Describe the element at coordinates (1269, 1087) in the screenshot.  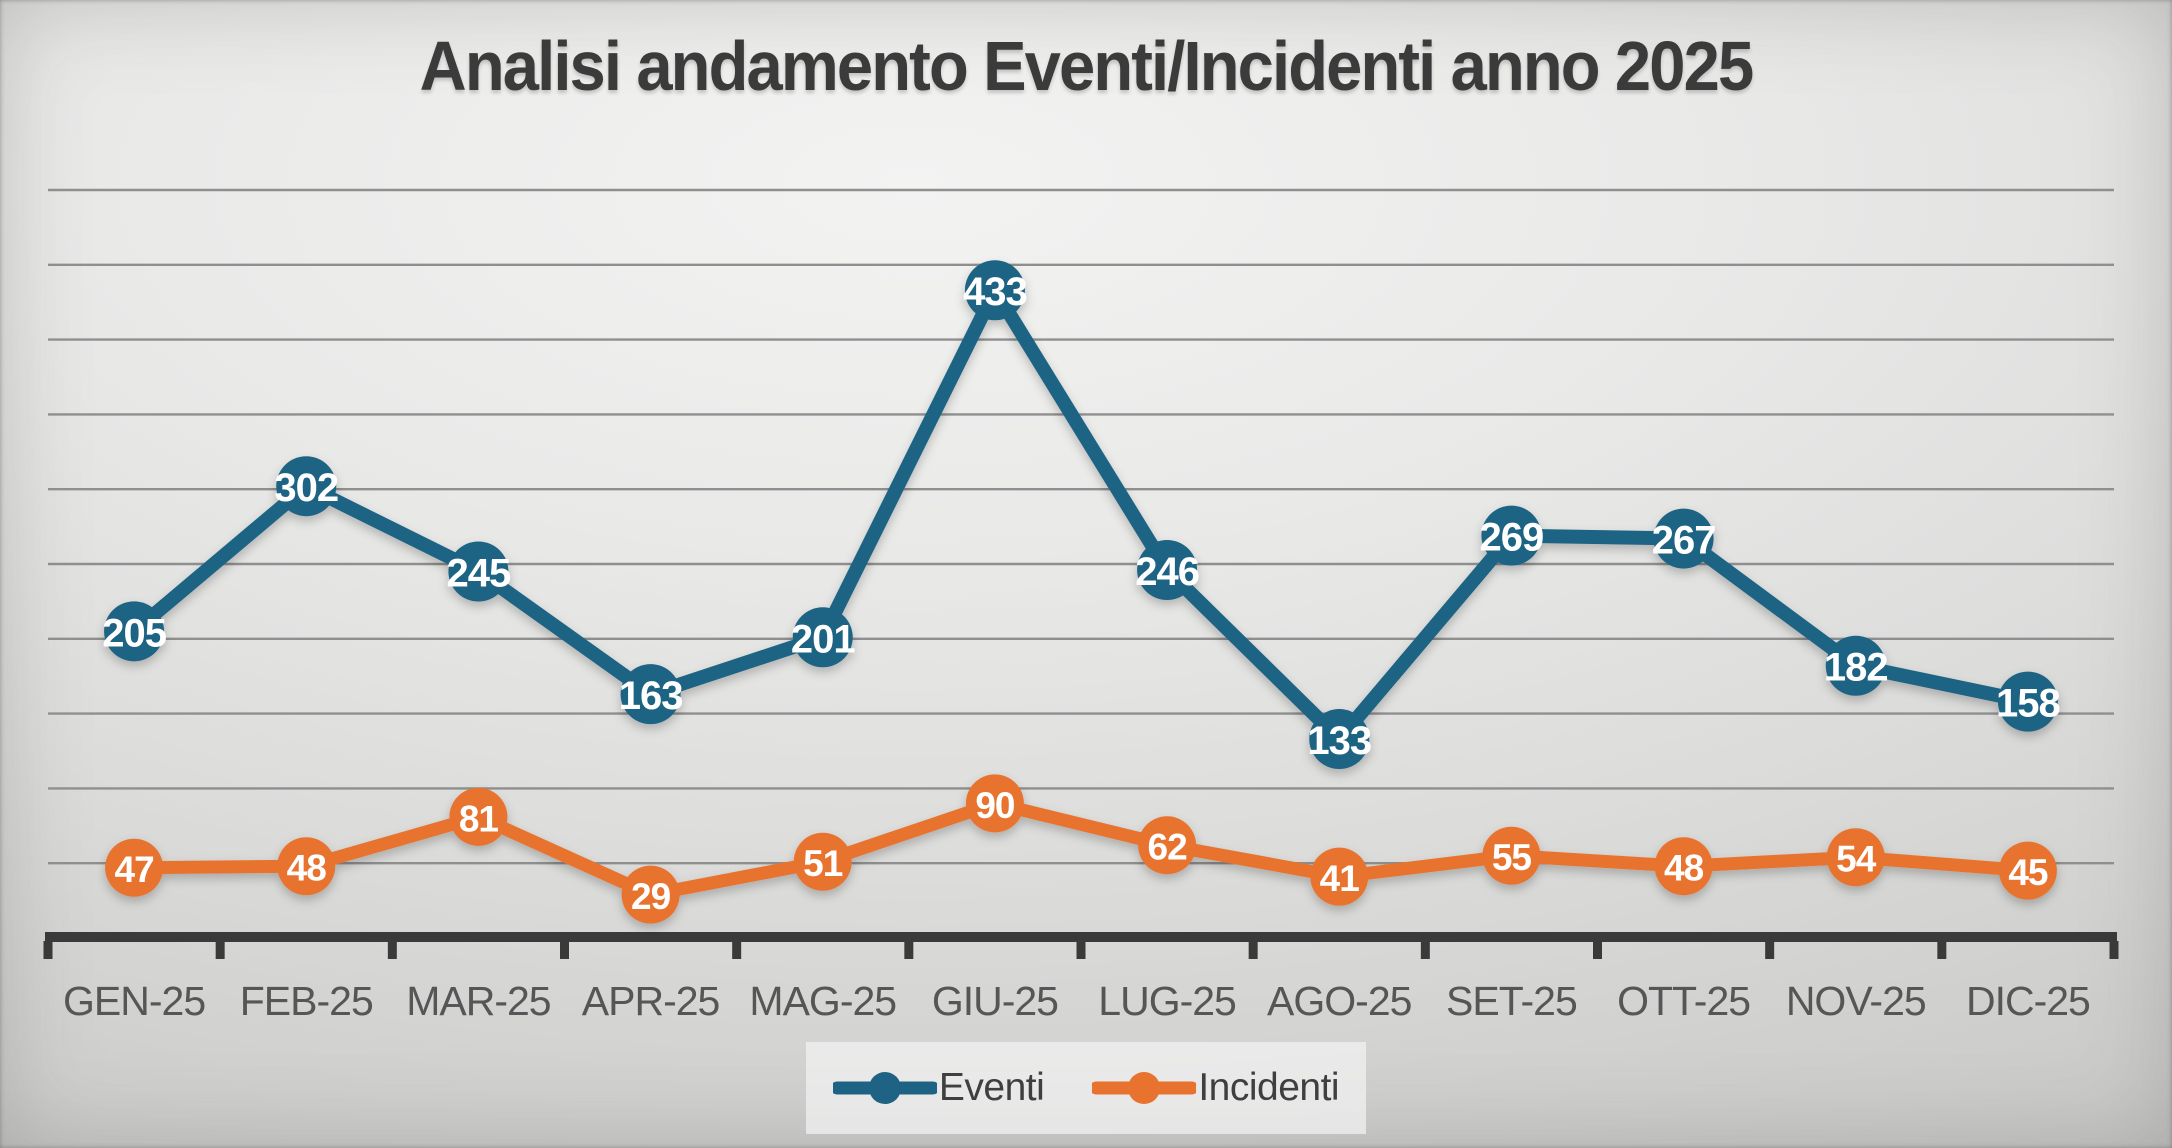
I see `legend-label-incidenti: Incidenti` at that location.